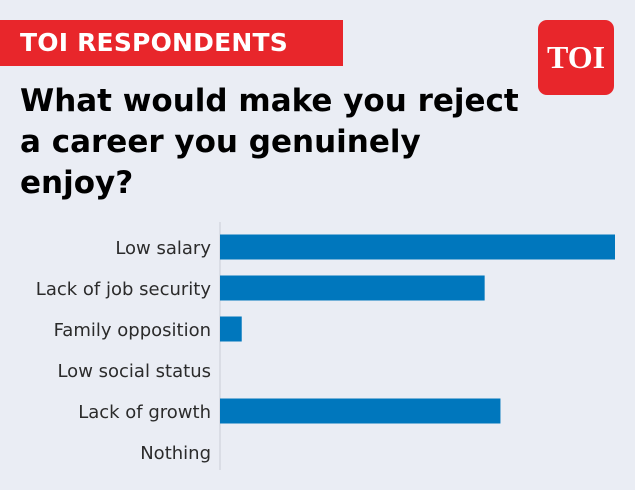  I want to click on bar-lack-of-growth, so click(360, 411).